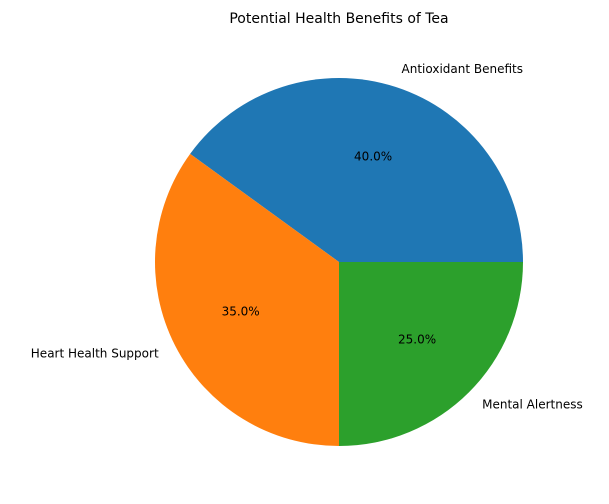  Describe the element at coordinates (95, 353) in the screenshot. I see `slice-label-heart-health-support: Heart Health Support` at that location.